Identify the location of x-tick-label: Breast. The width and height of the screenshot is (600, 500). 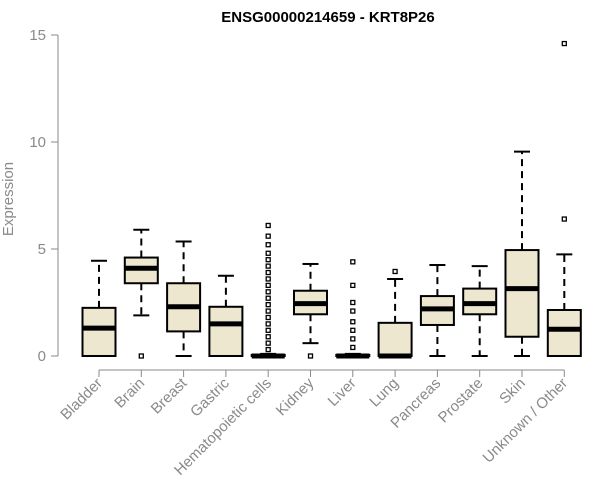
(169, 395).